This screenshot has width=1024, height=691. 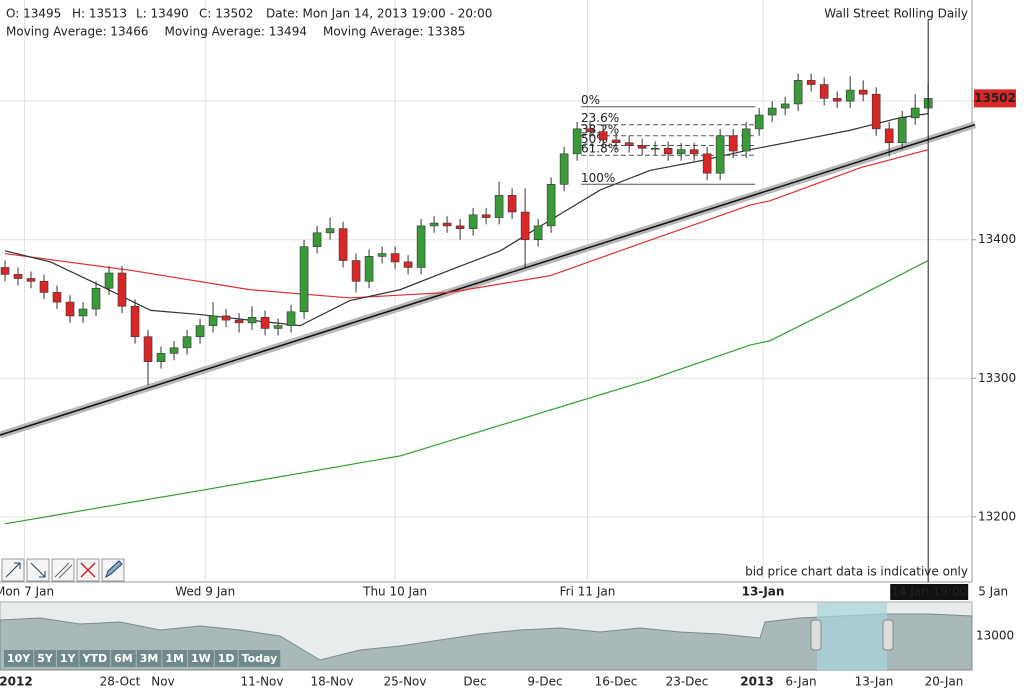 What do you see at coordinates (929, 592) in the screenshot?
I see `cursor-box` at bounding box center [929, 592].